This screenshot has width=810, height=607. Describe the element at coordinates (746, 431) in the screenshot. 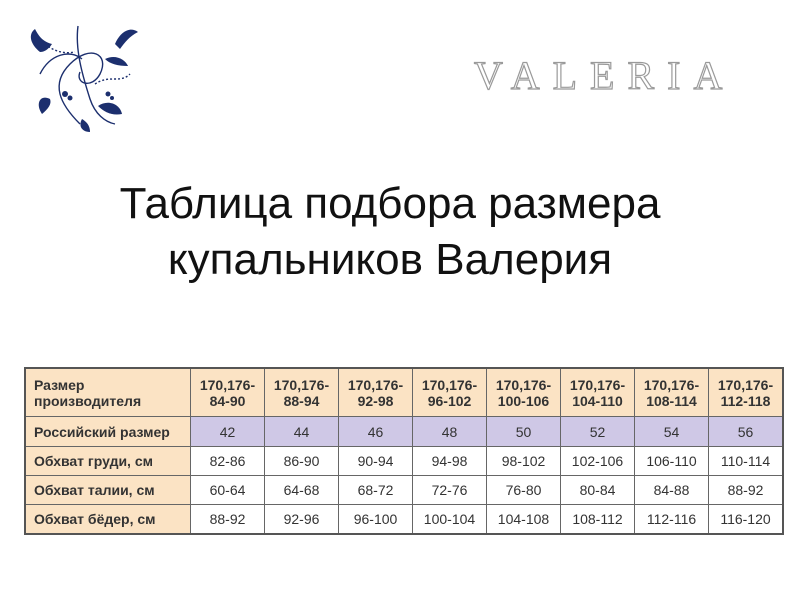

I see `table-cell: 56` at that location.